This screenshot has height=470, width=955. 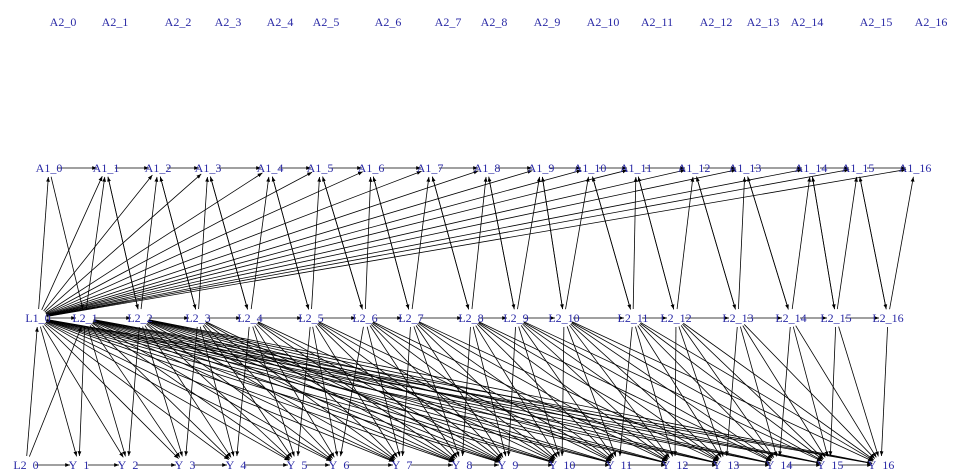 I want to click on node-label: A2_1, so click(x=115, y=22).